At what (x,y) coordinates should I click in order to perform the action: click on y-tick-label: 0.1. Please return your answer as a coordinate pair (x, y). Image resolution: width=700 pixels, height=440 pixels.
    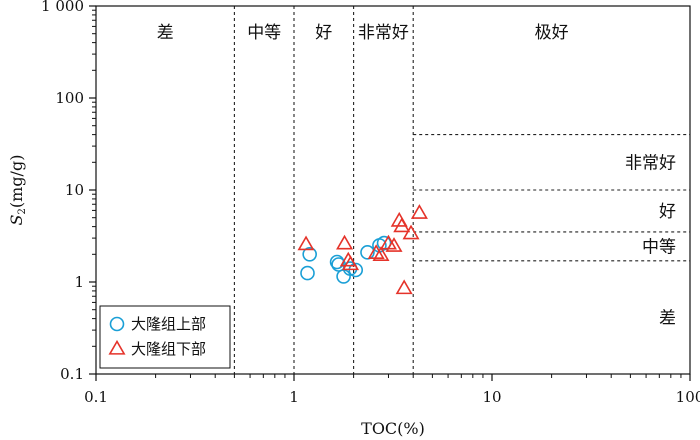
    Looking at the image, I should click on (72, 374).